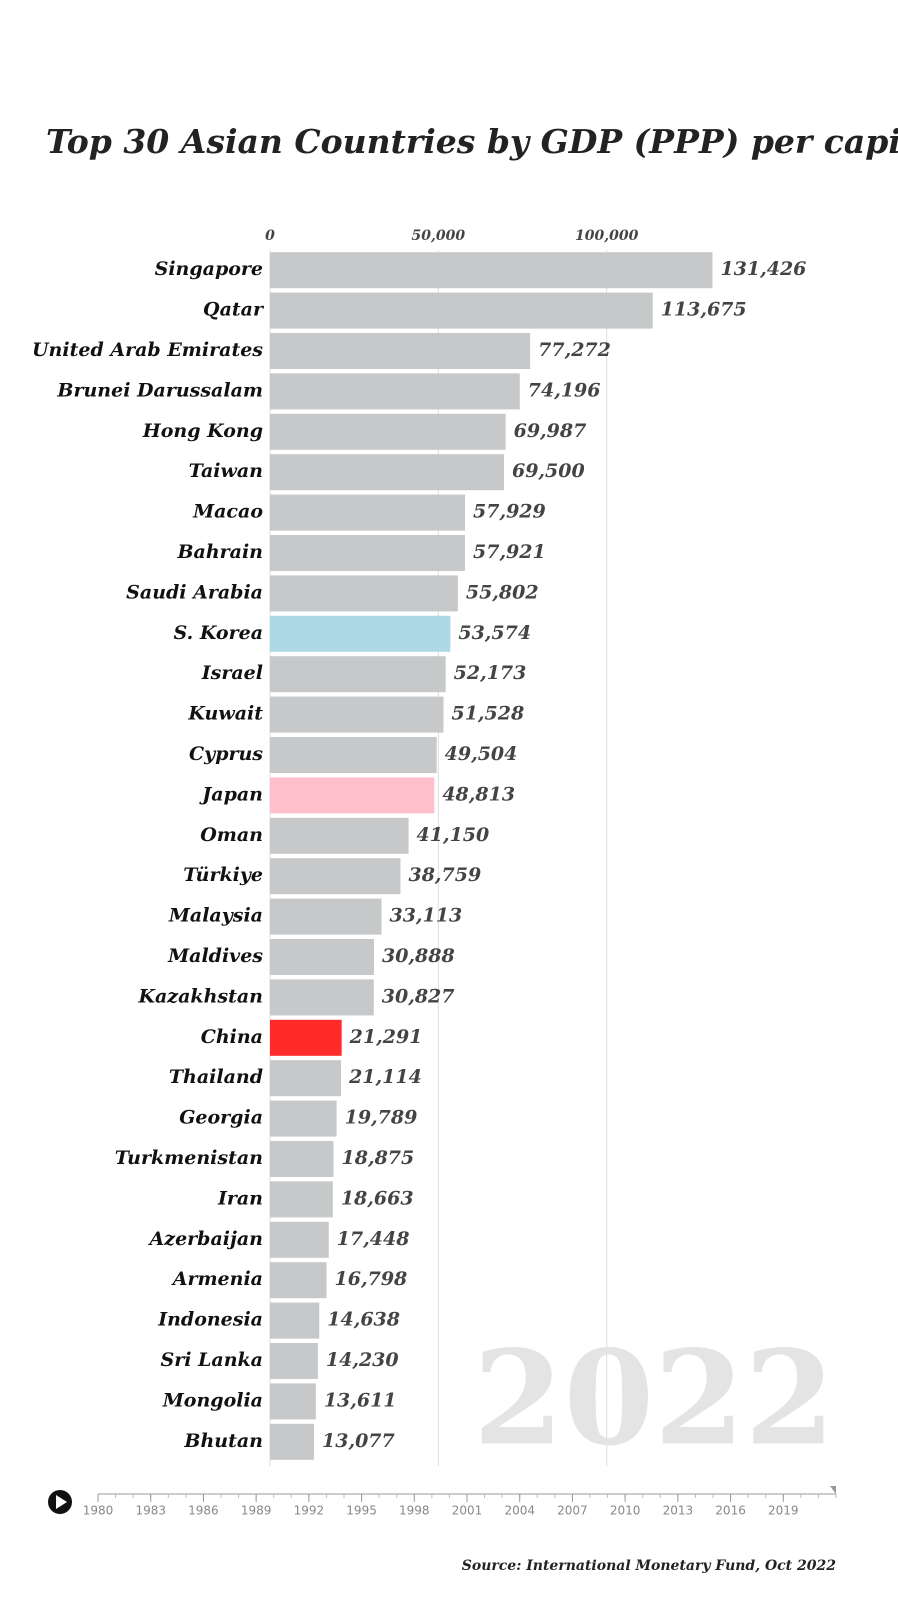  I want to click on category-label: Oman, so click(231, 835).